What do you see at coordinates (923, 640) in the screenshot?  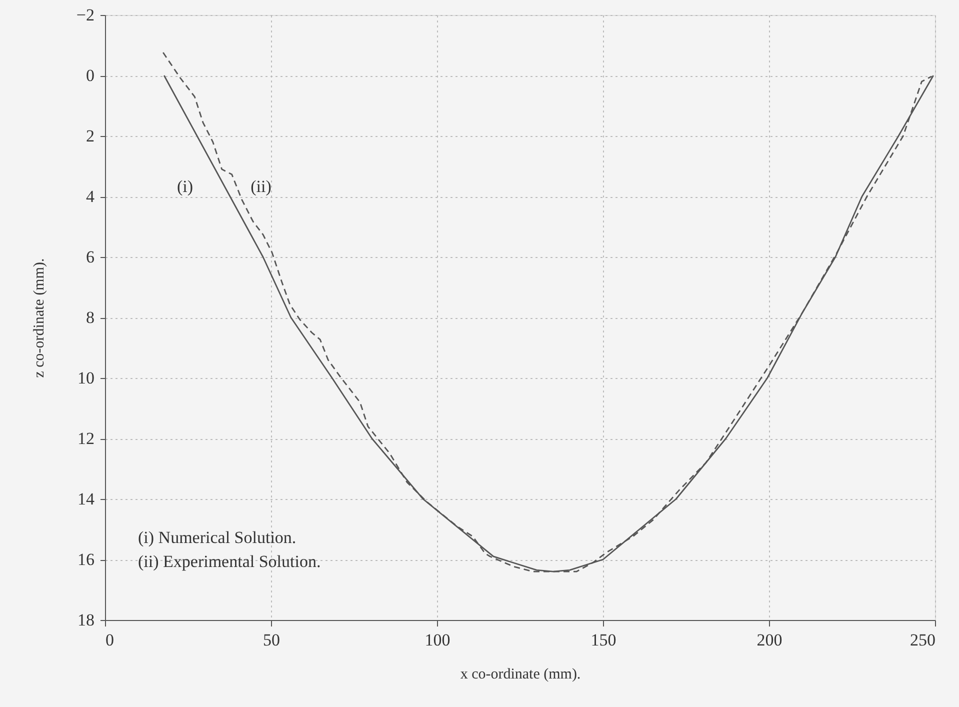 I see `x-tick-label: 250` at bounding box center [923, 640].